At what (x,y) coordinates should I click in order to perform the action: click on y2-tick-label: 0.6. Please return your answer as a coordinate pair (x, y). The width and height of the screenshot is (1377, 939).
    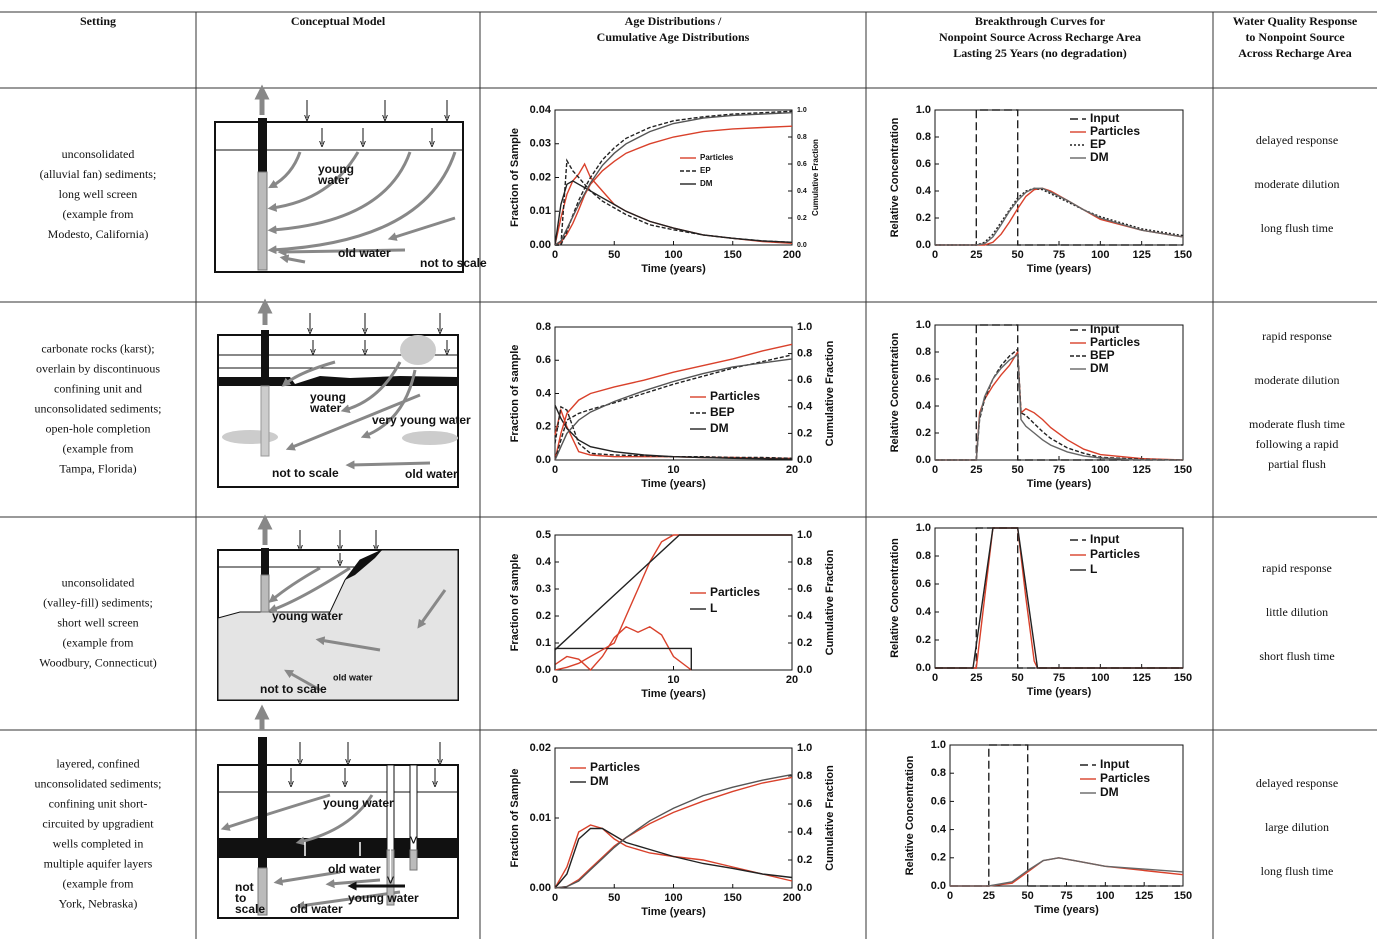
    Looking at the image, I should click on (804, 589).